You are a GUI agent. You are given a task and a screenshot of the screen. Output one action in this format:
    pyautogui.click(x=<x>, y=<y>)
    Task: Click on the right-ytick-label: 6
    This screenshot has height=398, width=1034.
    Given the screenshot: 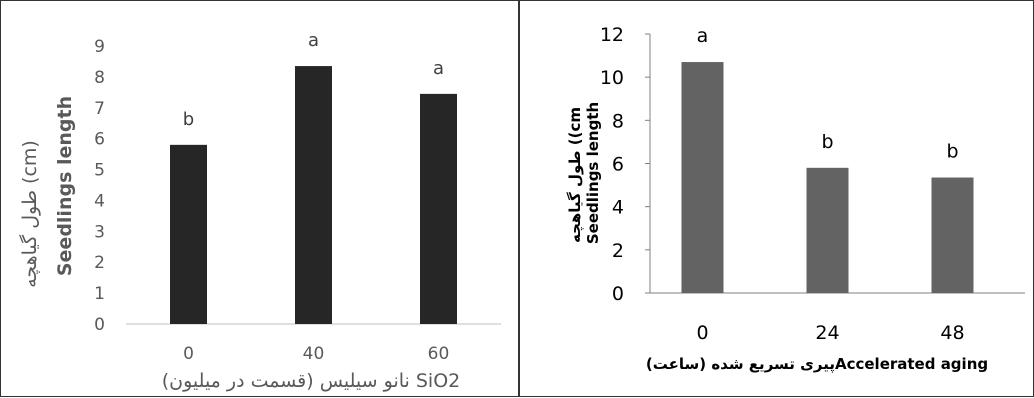 What is the action you would take?
    pyautogui.click(x=618, y=165)
    